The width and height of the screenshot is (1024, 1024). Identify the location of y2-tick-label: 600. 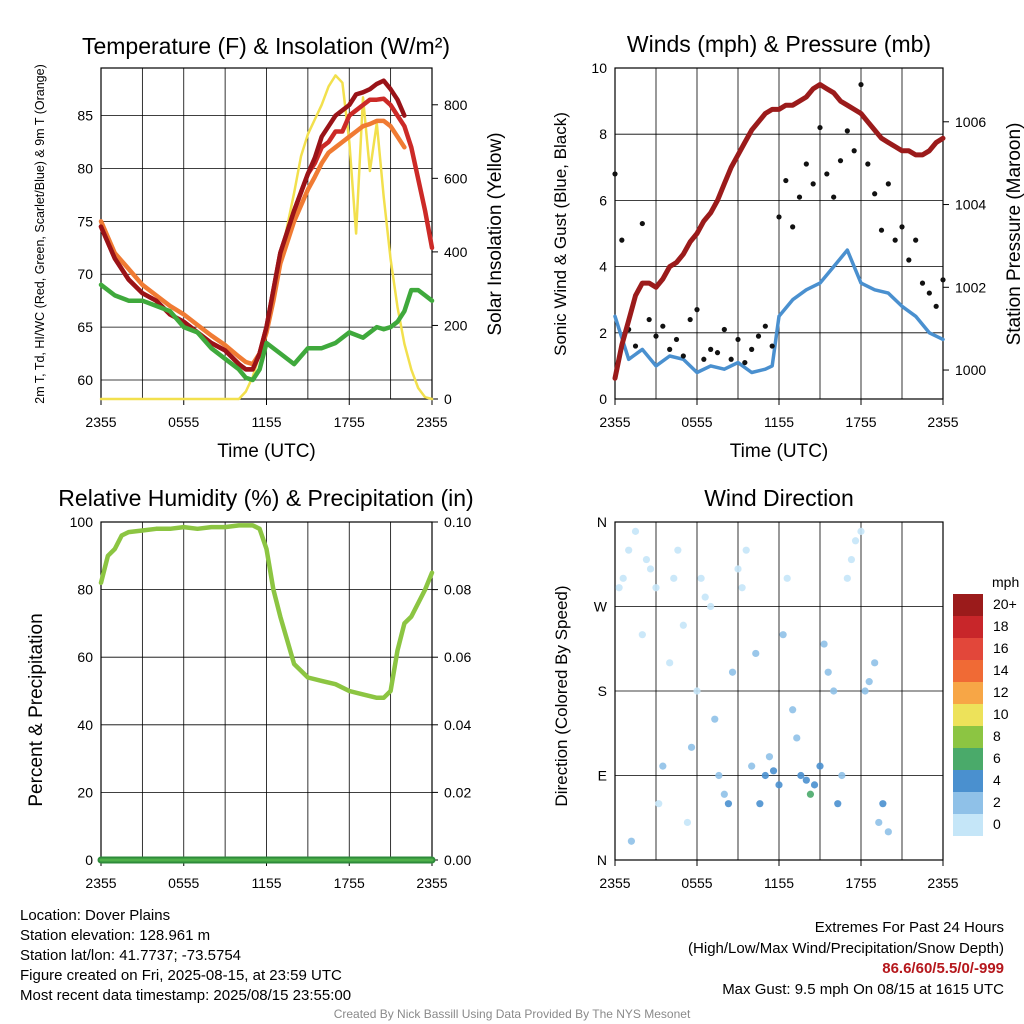
(456, 178).